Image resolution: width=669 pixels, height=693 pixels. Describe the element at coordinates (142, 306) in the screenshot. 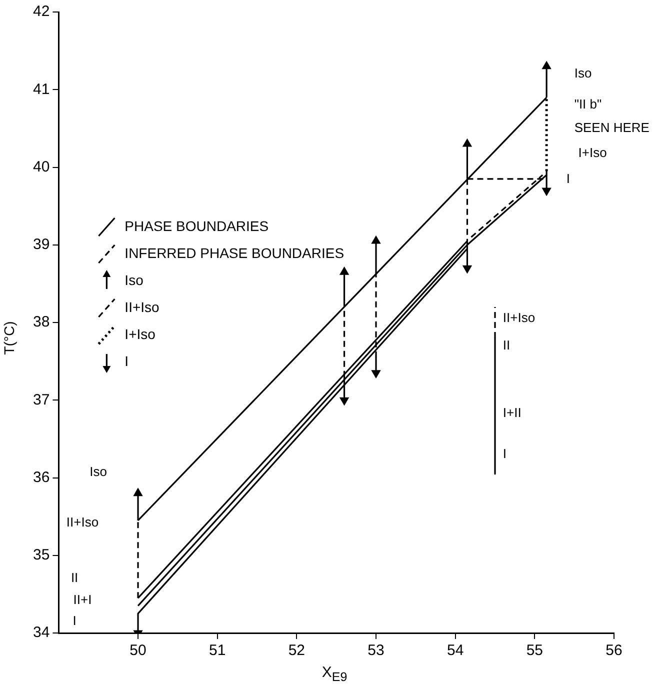

I see `legend-label: II+Iso` at that location.